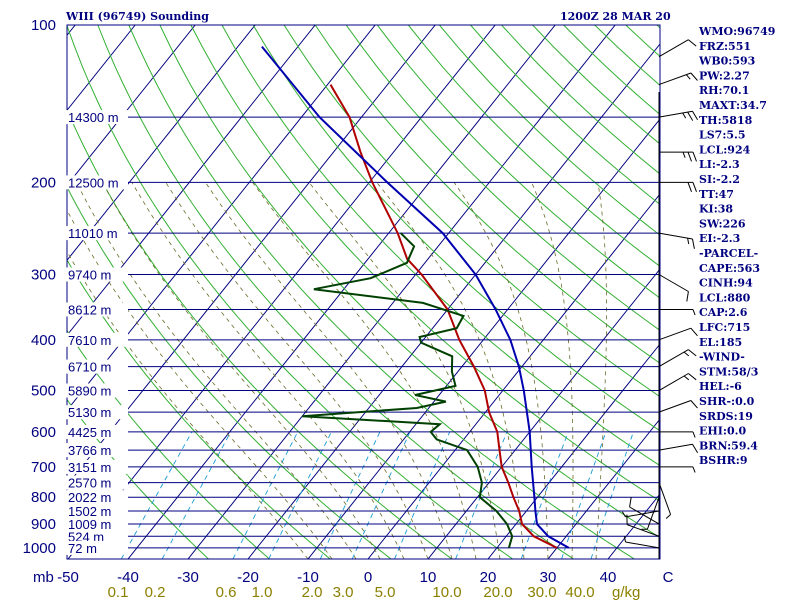  What do you see at coordinates (137, 16) in the screenshot?
I see `chart-title: WIII (96749) Sounding` at bounding box center [137, 16].